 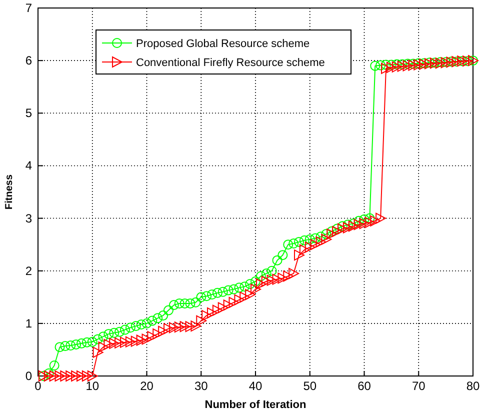 What do you see at coordinates (201, 386) in the screenshot?
I see `x-tick-label: 30` at bounding box center [201, 386].